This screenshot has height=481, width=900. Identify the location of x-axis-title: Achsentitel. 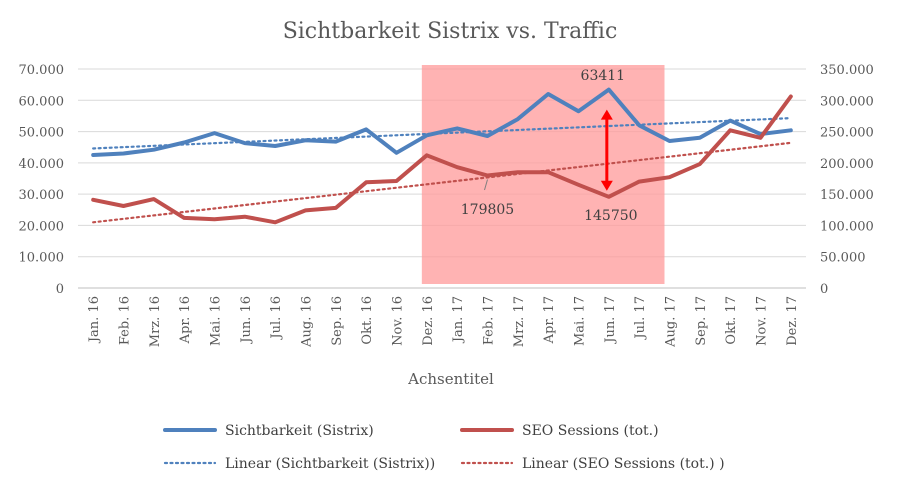
(450, 379).